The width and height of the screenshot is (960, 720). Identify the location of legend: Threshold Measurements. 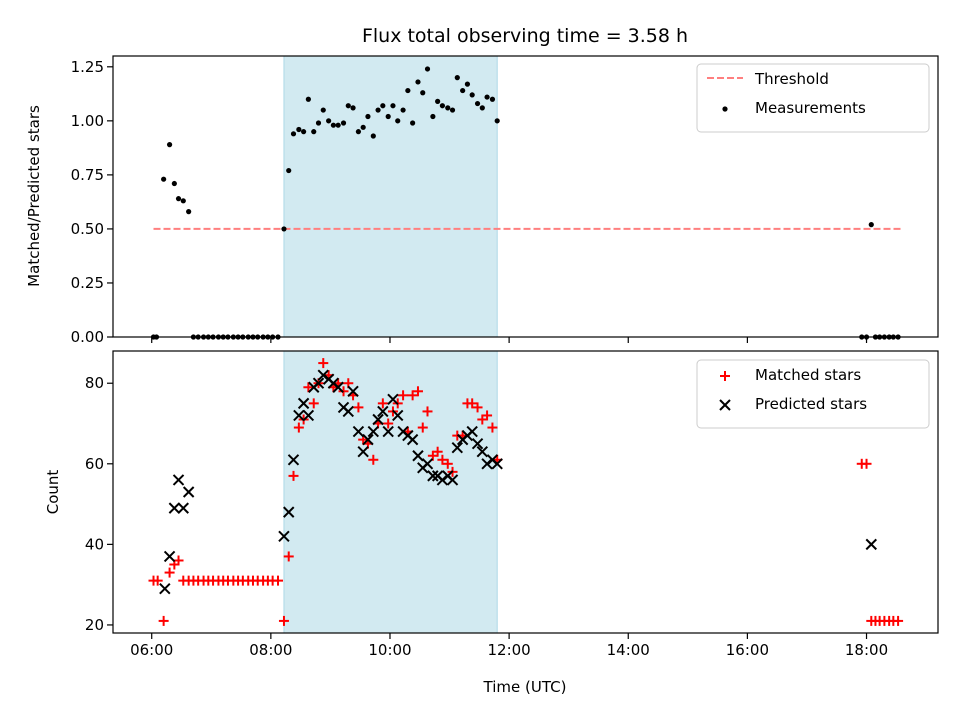
(813, 98).